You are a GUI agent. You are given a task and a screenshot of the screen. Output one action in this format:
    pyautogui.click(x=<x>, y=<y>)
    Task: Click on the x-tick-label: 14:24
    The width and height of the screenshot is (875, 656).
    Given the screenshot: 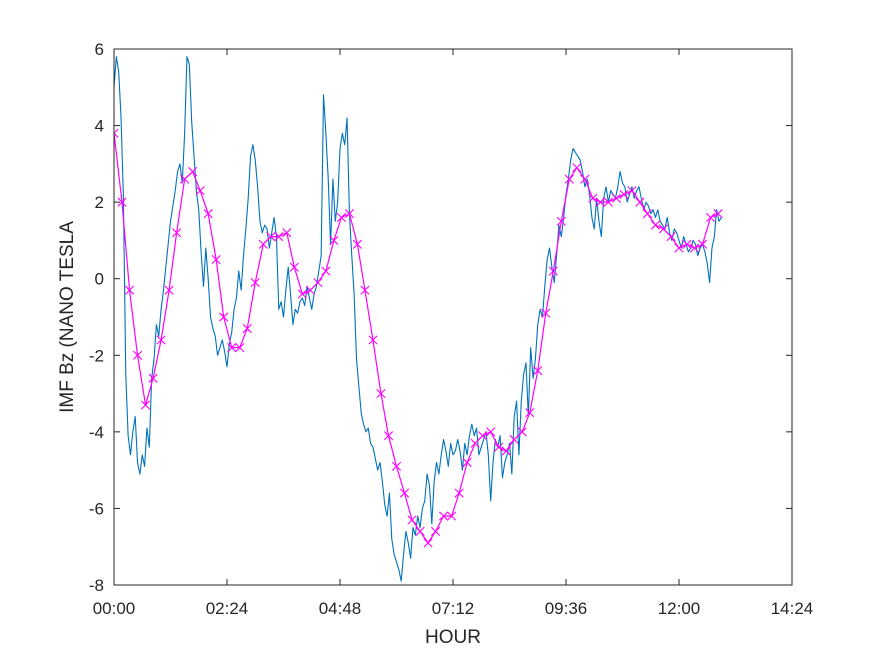 What is the action you would take?
    pyautogui.click(x=792, y=608)
    